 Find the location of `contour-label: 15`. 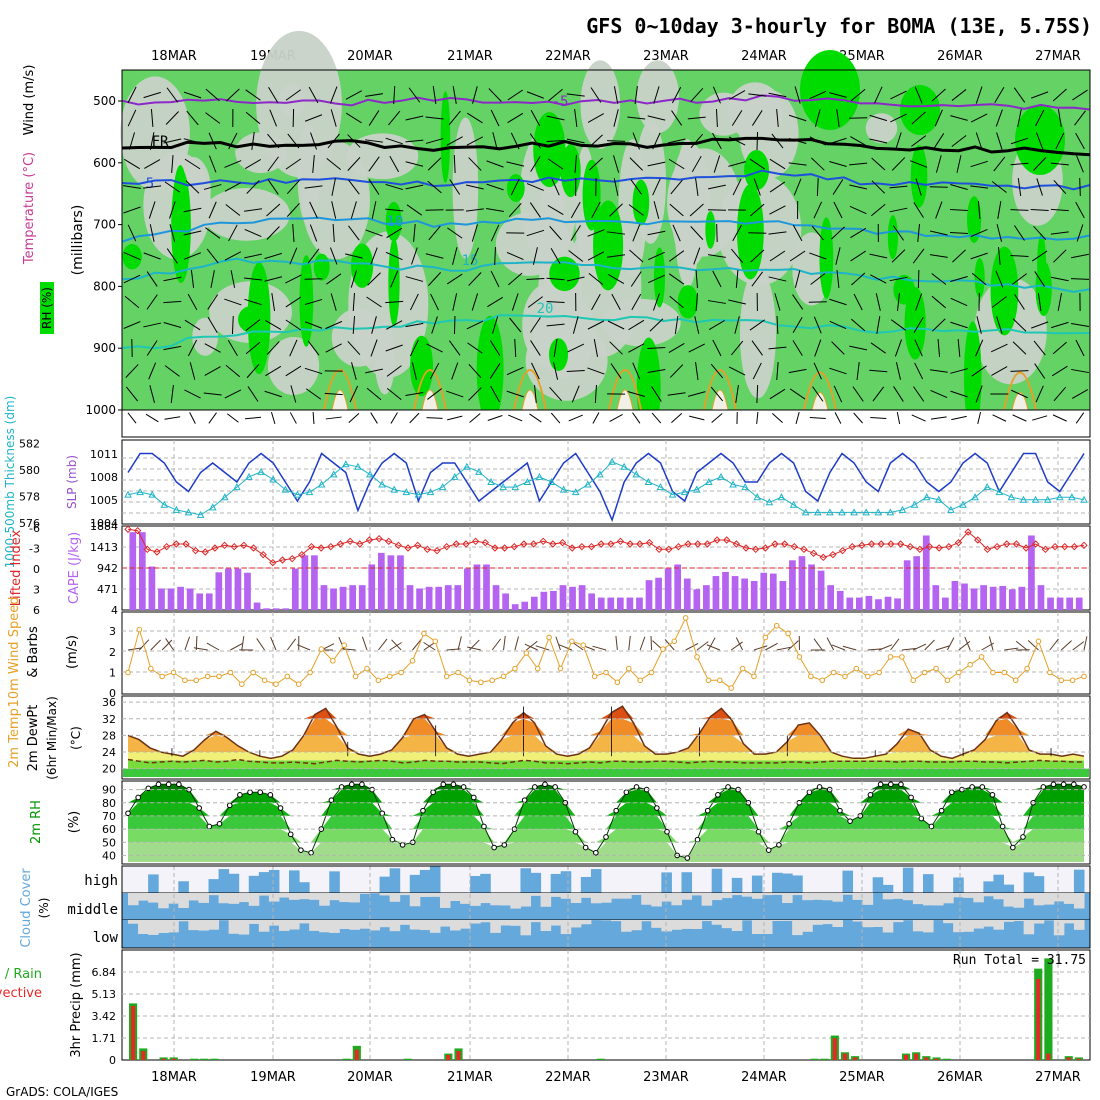

contour-label: 15 is located at coordinates (470, 261).